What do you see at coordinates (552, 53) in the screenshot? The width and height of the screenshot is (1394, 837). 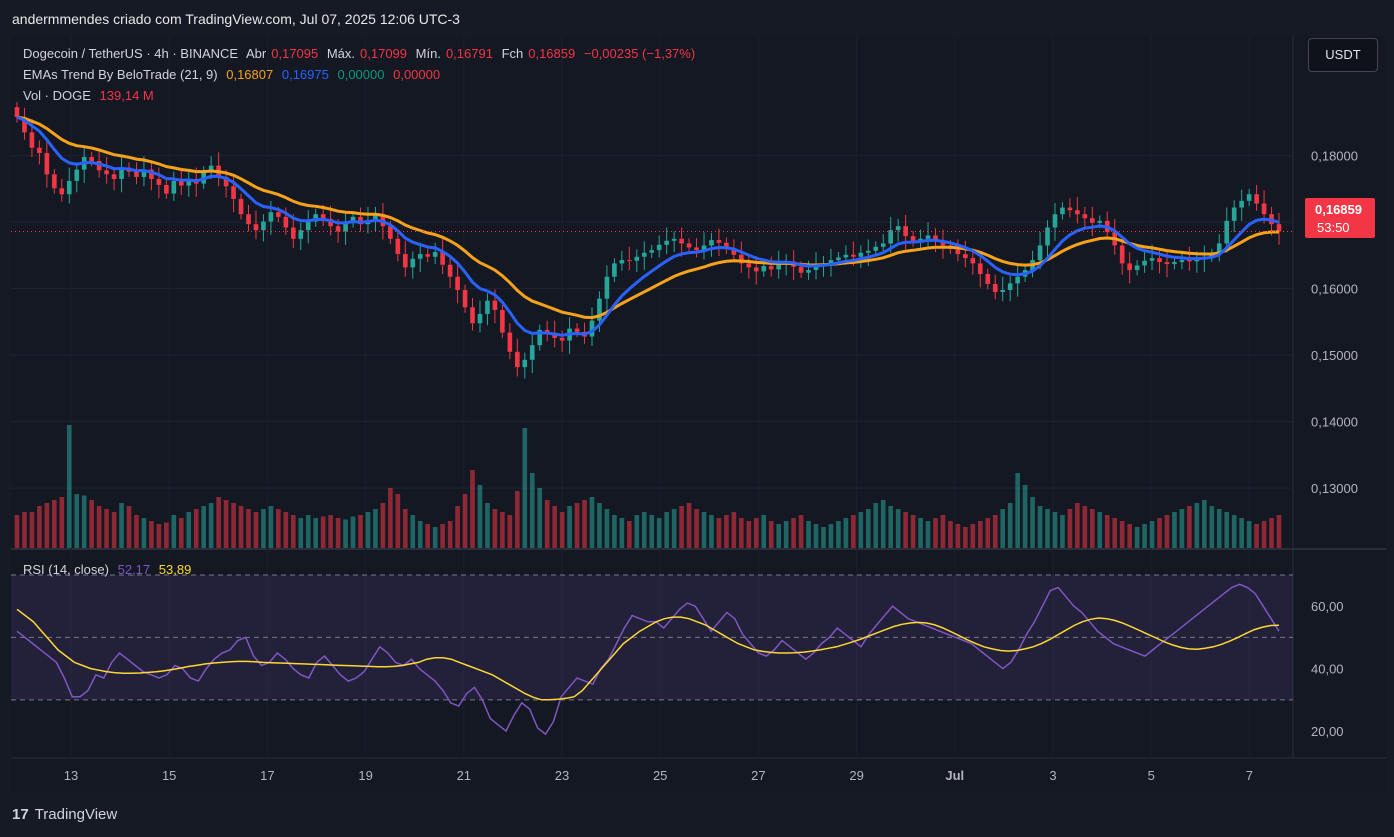 I see `close-value: 0,16859` at bounding box center [552, 53].